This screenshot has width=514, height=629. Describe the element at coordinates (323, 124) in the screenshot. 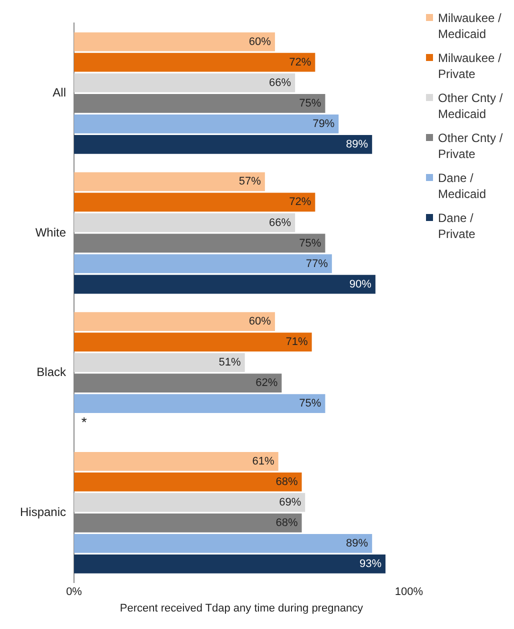

I see `data-label: 79%` at that location.